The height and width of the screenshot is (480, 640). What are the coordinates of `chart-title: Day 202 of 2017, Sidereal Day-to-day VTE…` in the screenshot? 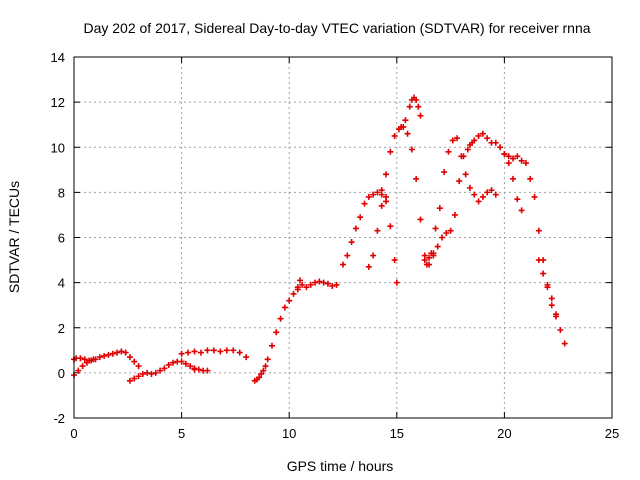 It's located at (336, 28).